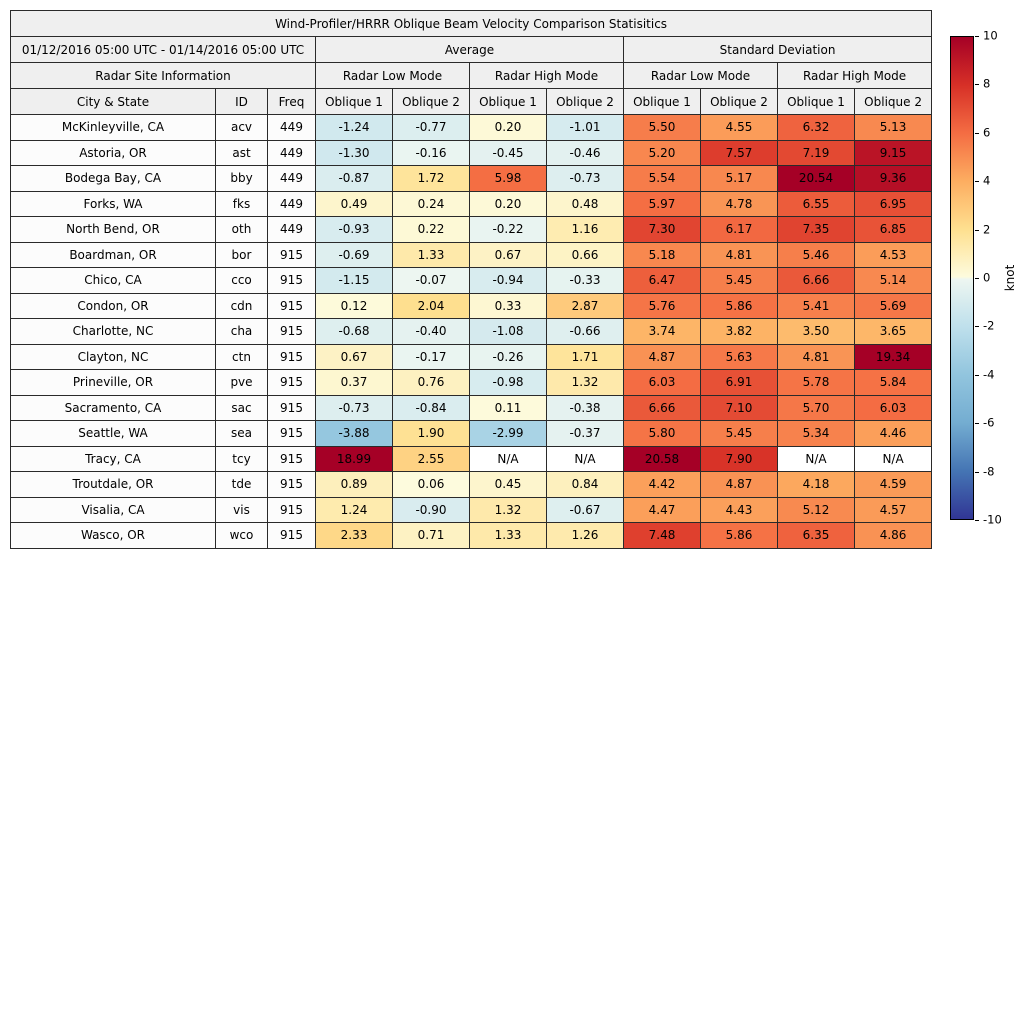 The height and width of the screenshot is (1024, 1024). I want to click on freq-cell: 449, so click(291, 203).